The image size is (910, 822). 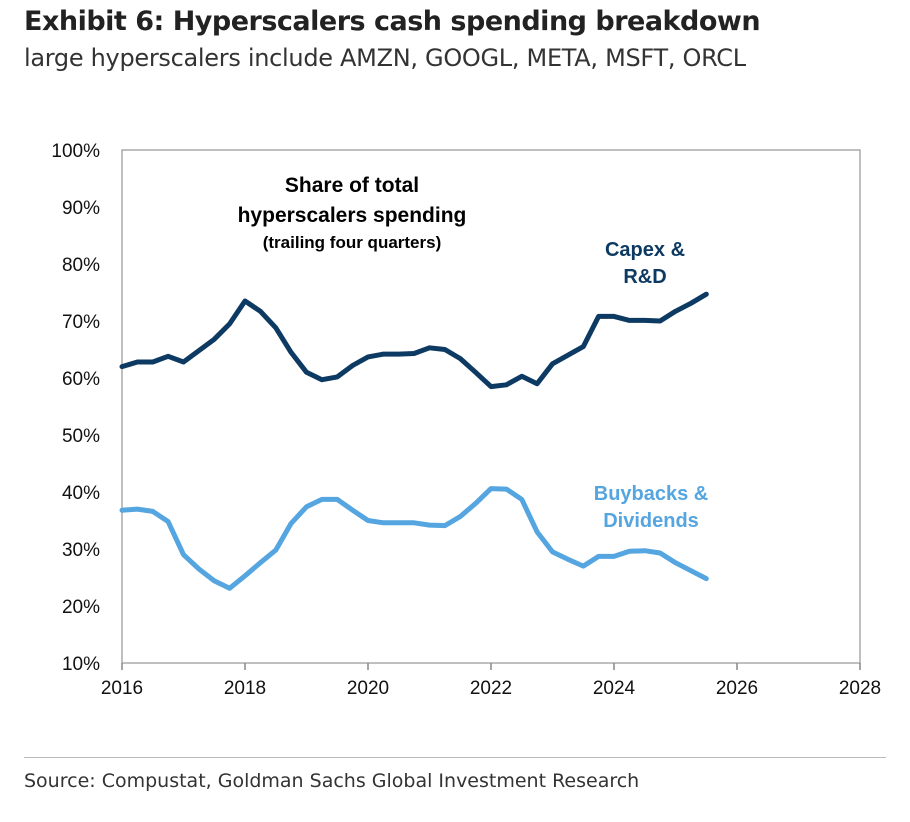 I want to click on series-label: Buybacks &, so click(x=651, y=494).